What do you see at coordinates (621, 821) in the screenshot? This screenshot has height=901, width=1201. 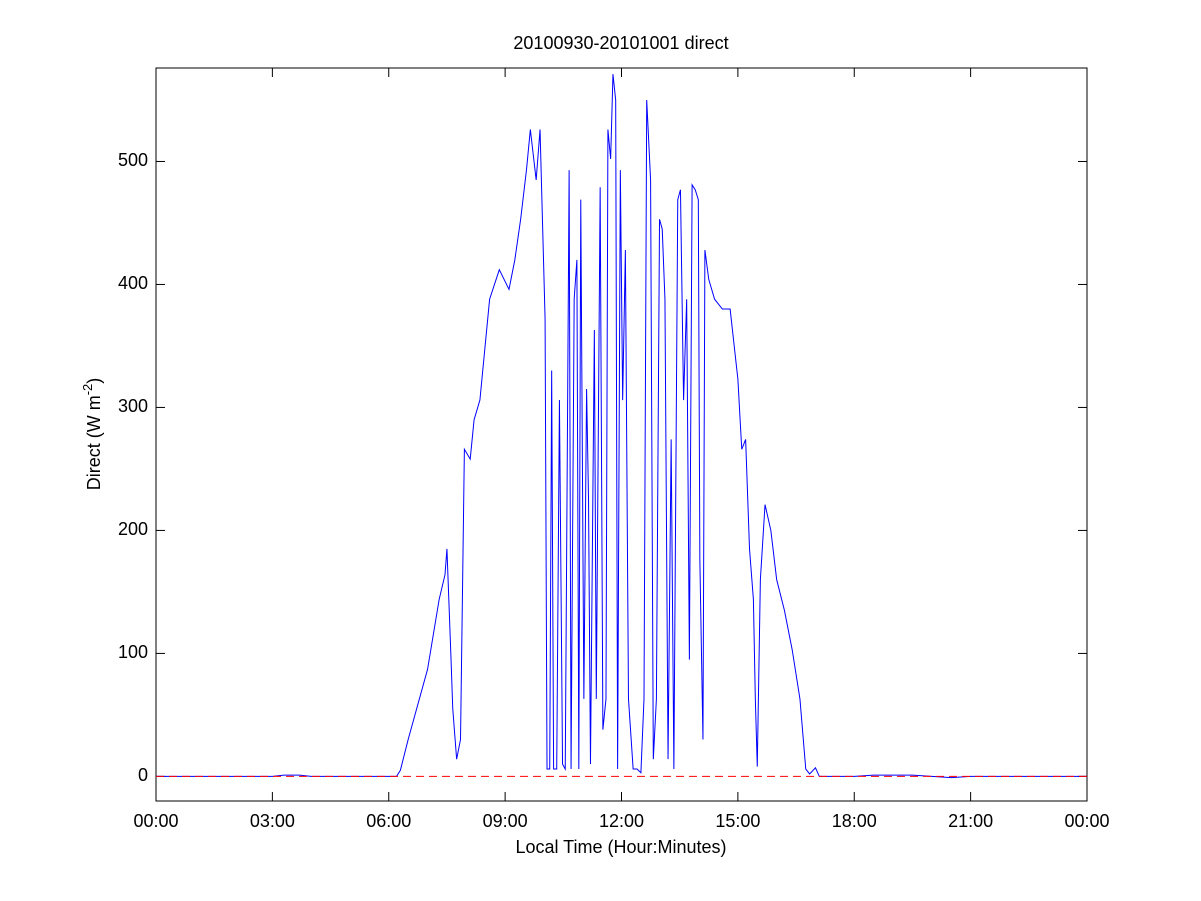 I see `x-tick-label: 12:00` at bounding box center [621, 821].